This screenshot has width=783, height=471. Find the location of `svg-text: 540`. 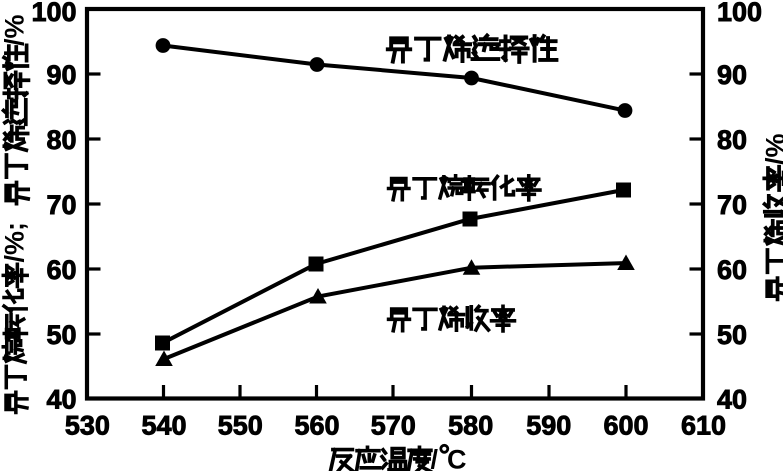

svg-text: 540 is located at coordinates (163, 426).